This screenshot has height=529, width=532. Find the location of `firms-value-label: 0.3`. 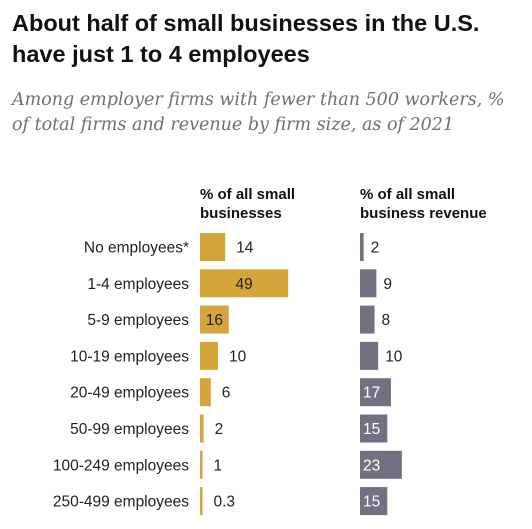

firms-value-label: 0.3 is located at coordinates (225, 502).